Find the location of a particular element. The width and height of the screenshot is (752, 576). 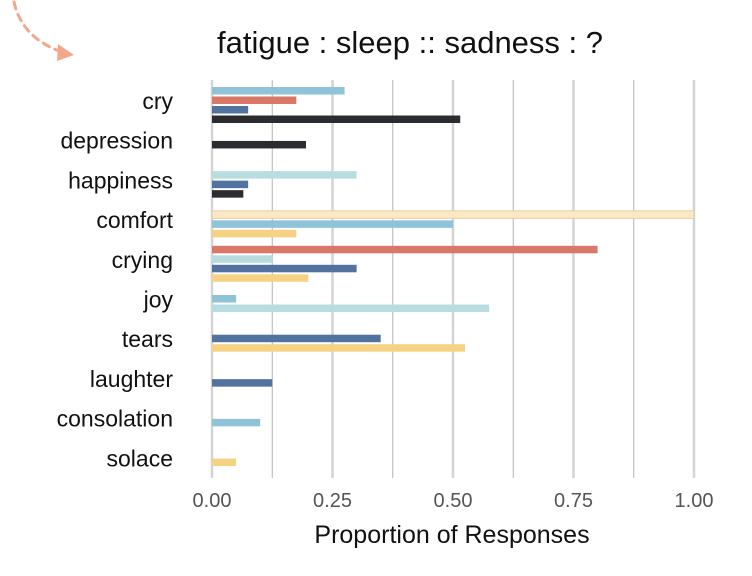

decorative-arrowhead-icon is located at coordinates (65, 52).